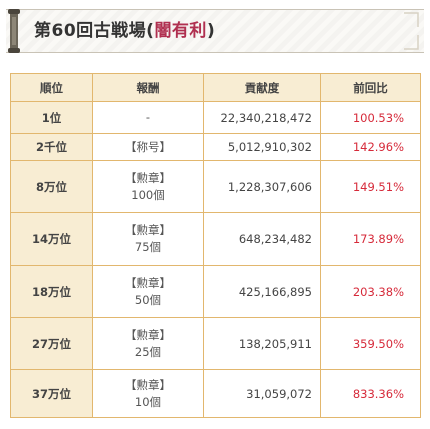 This screenshot has height=429, width=430. I want to click on reward-quantity: 25個, so click(148, 351).